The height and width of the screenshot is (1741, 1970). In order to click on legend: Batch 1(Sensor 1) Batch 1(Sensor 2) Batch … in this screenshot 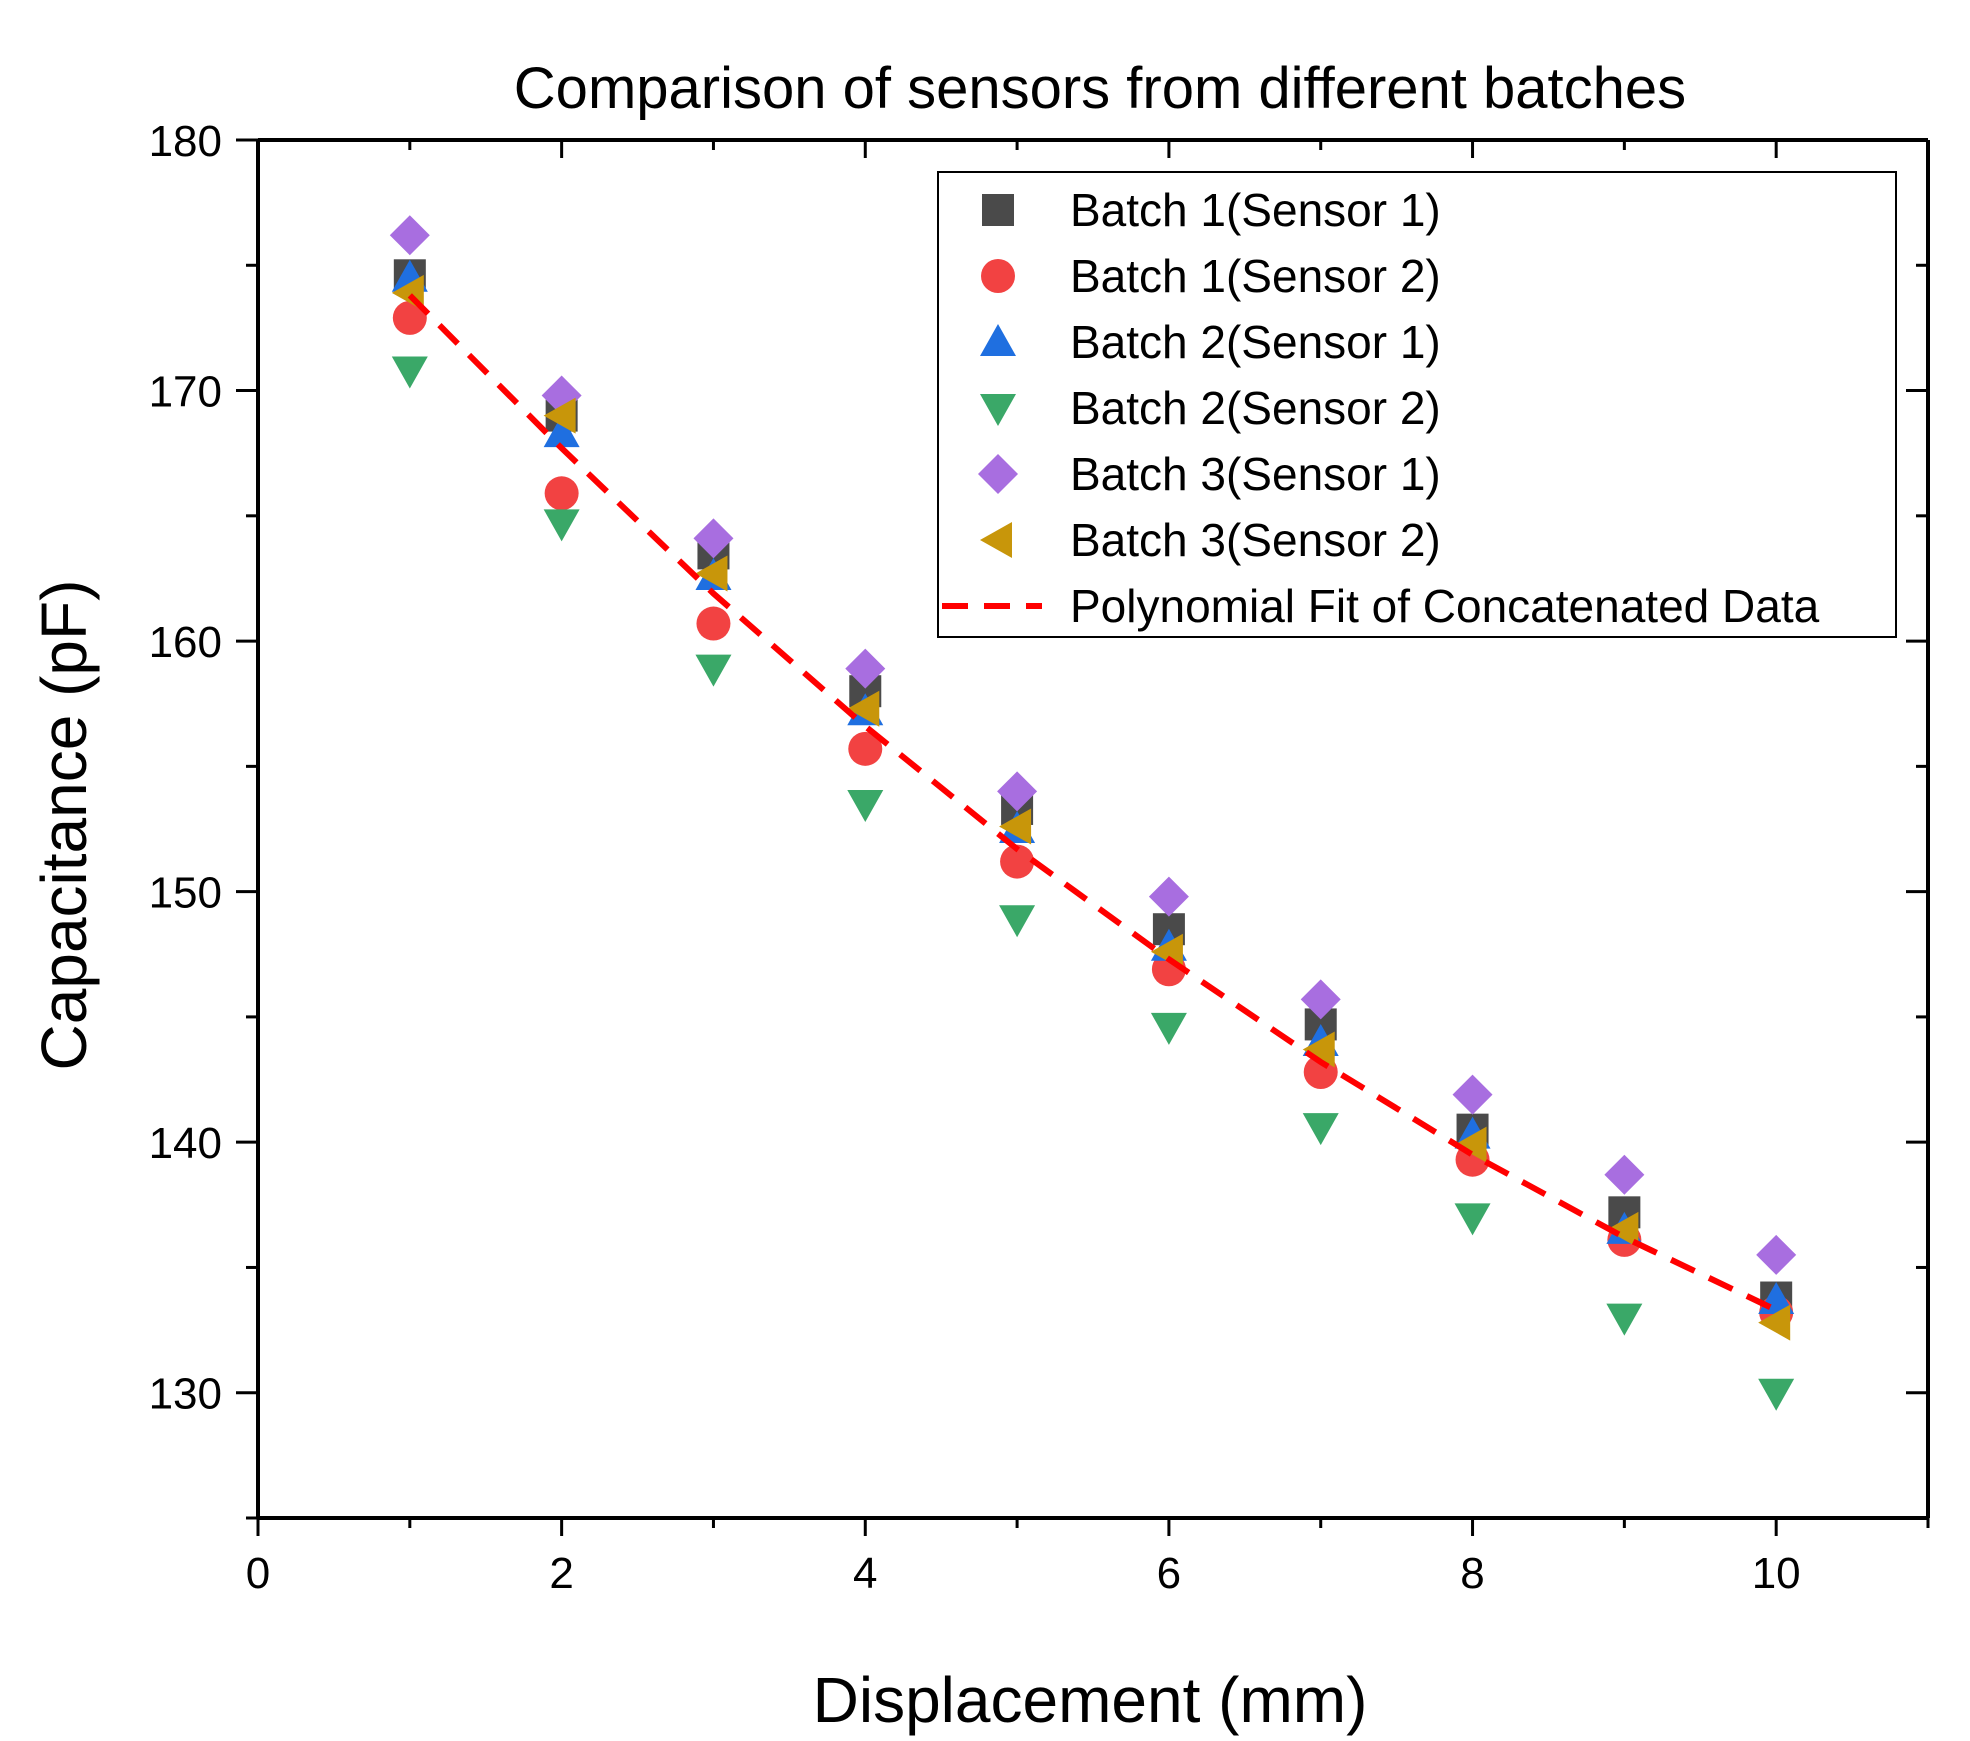, I will do `click(1417, 404)`.